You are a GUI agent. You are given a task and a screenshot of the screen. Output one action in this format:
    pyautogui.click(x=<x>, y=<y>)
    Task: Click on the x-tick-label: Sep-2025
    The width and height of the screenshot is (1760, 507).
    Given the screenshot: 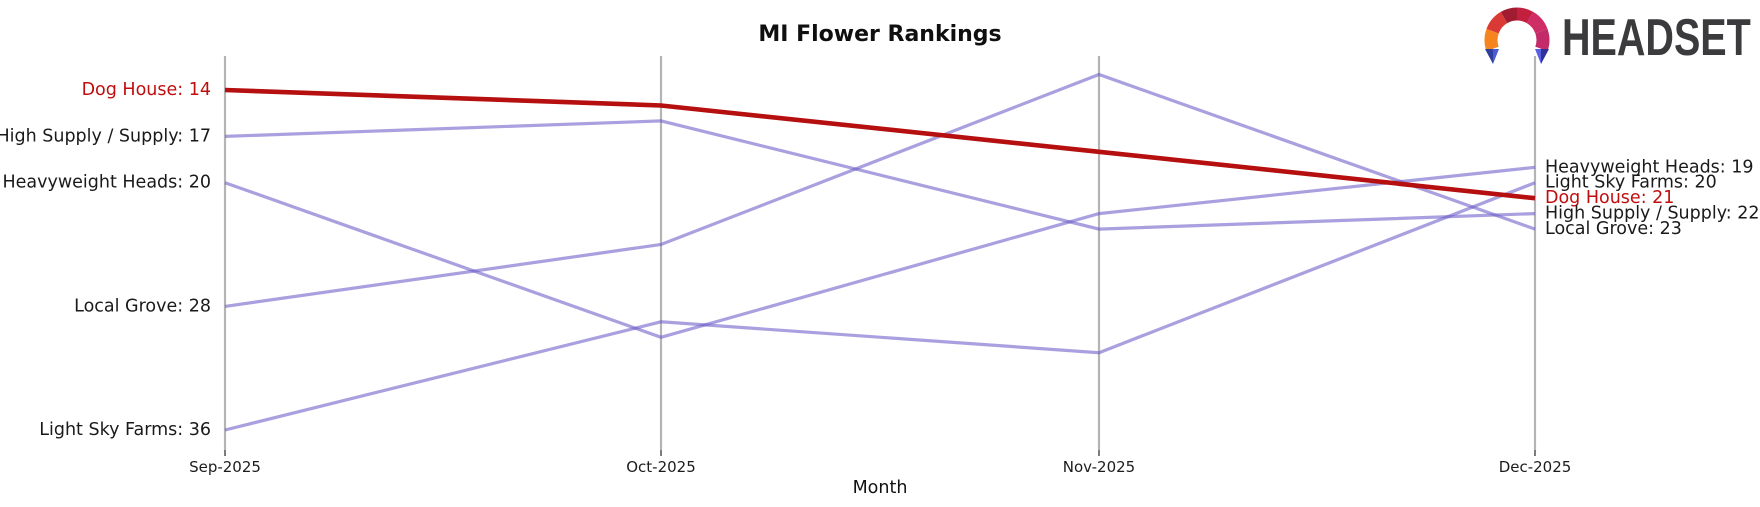 What is the action you would take?
    pyautogui.click(x=225, y=467)
    